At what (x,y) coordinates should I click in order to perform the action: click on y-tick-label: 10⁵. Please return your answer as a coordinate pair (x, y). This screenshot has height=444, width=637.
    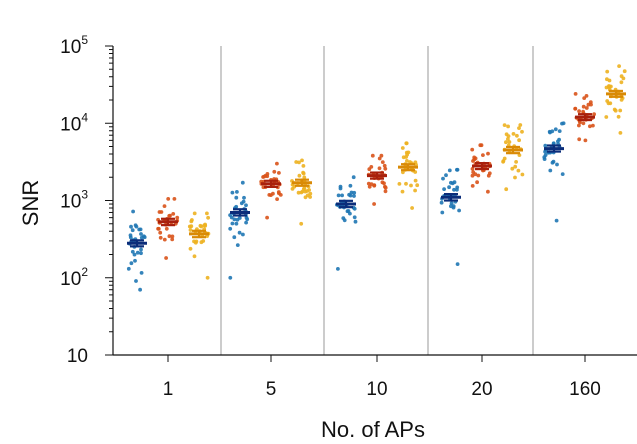
    Looking at the image, I should click on (74, 45).